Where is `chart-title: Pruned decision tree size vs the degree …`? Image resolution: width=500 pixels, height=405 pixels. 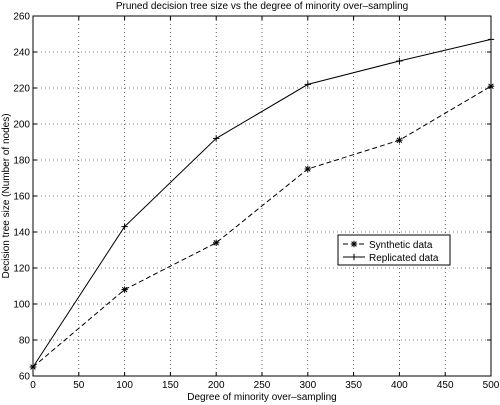 chart-title: Pruned decision tree size vs the degree … is located at coordinates (262, 6).